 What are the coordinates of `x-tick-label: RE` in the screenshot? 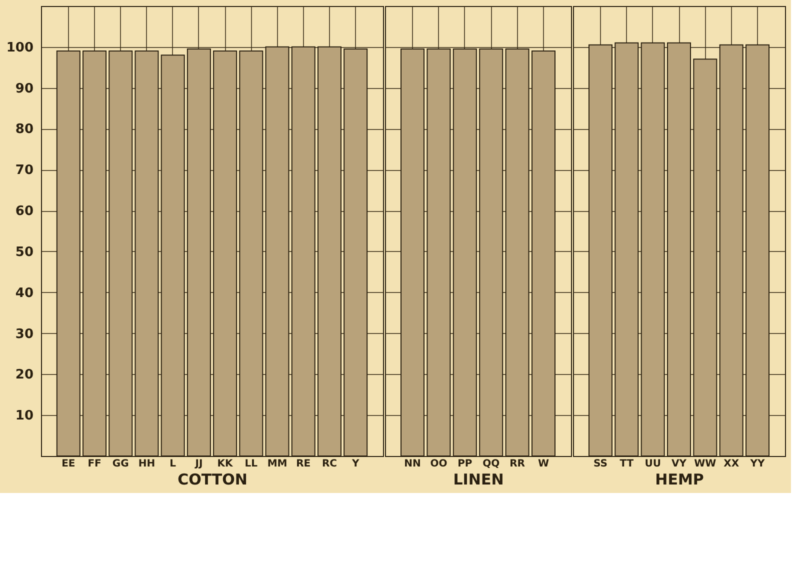 It's located at (303, 464).